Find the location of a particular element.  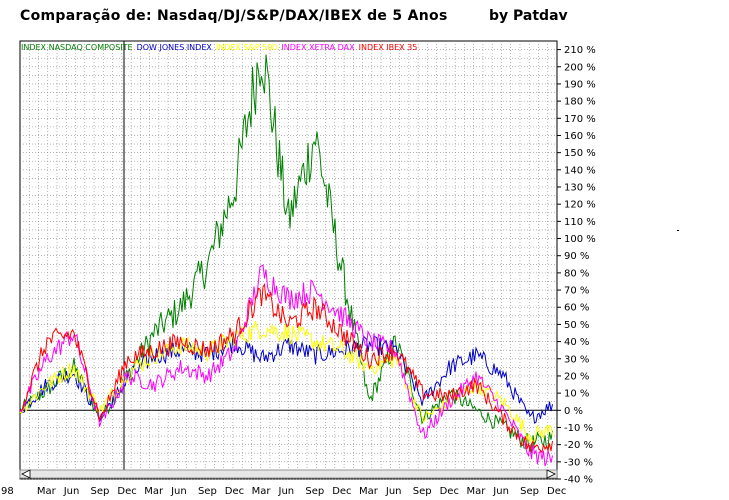

y-tick-label: -20 % is located at coordinates (578, 445).